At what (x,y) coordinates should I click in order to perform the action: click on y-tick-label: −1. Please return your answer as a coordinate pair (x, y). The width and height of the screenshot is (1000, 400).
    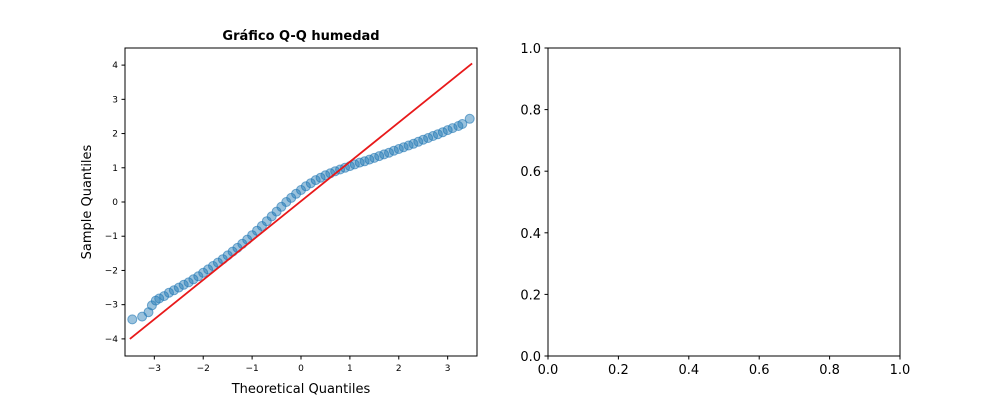
    Looking at the image, I should click on (111, 237).